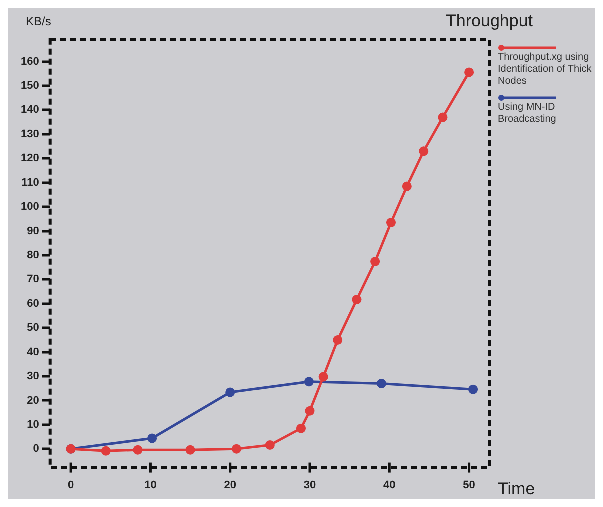 The width and height of the screenshot is (603, 507). Describe the element at coordinates (390, 485) in the screenshot. I see `x-tick-label: 40` at that location.